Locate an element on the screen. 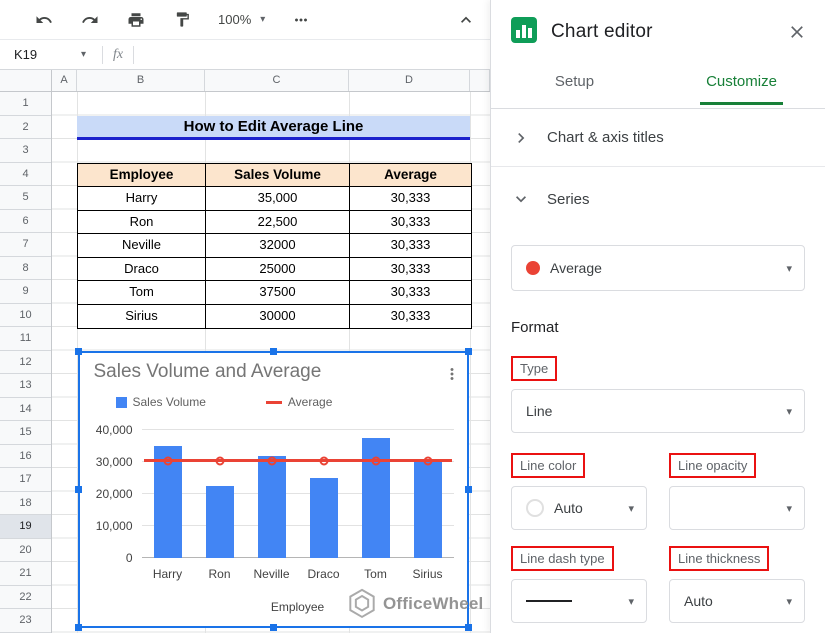 This screenshot has width=825, height=633. tab-customize: Customize is located at coordinates (741, 84).